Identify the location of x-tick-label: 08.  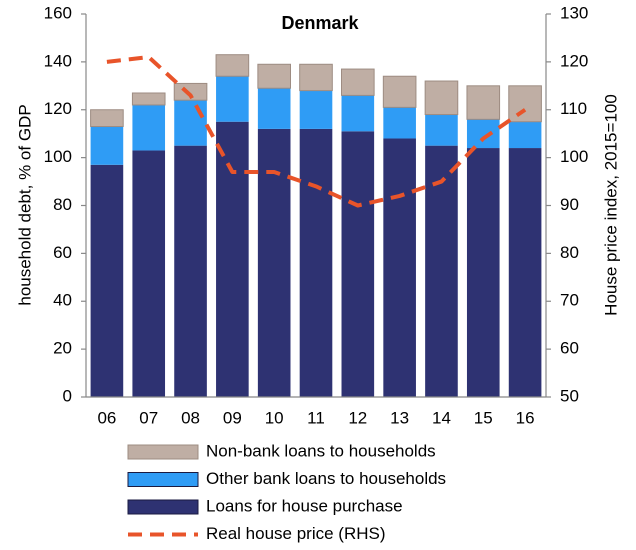
(190, 417).